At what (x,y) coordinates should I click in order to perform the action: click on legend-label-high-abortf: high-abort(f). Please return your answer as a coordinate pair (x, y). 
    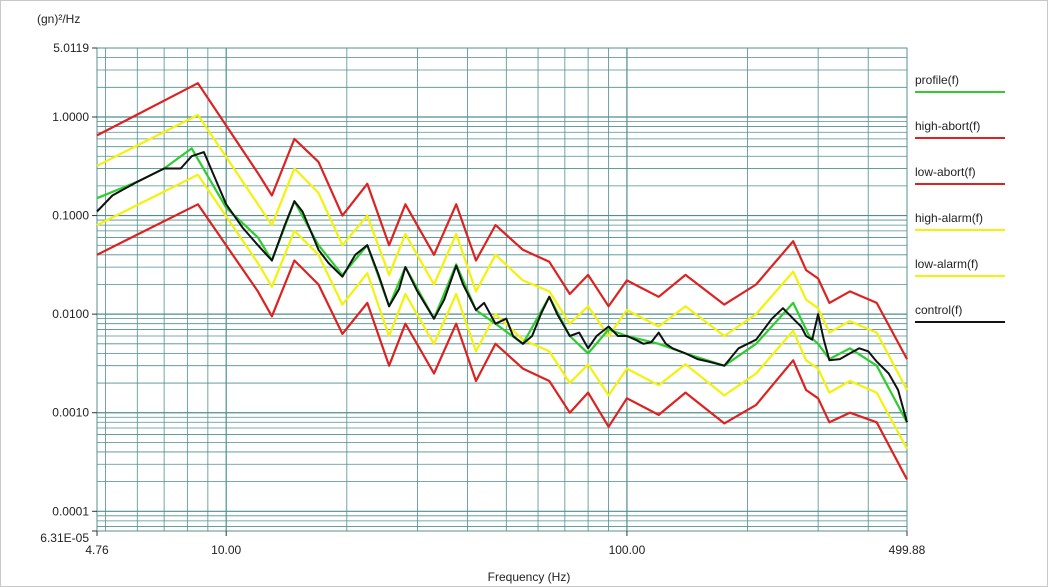
    Looking at the image, I should click on (947, 126).